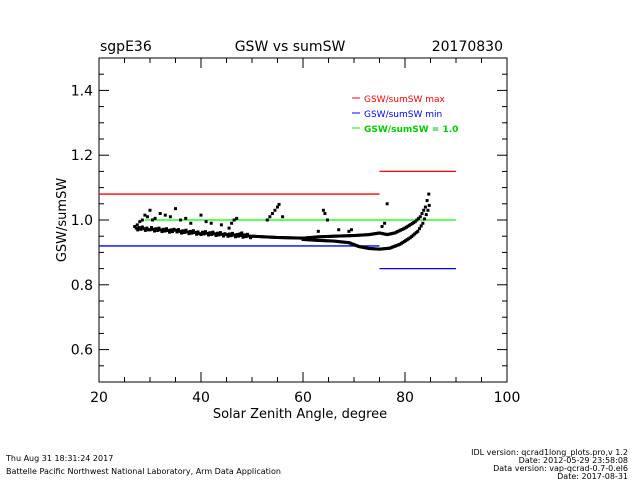 This screenshot has height=480, width=640. What do you see at coordinates (99, 398) in the screenshot?
I see `x-tick-label: 20` at bounding box center [99, 398].